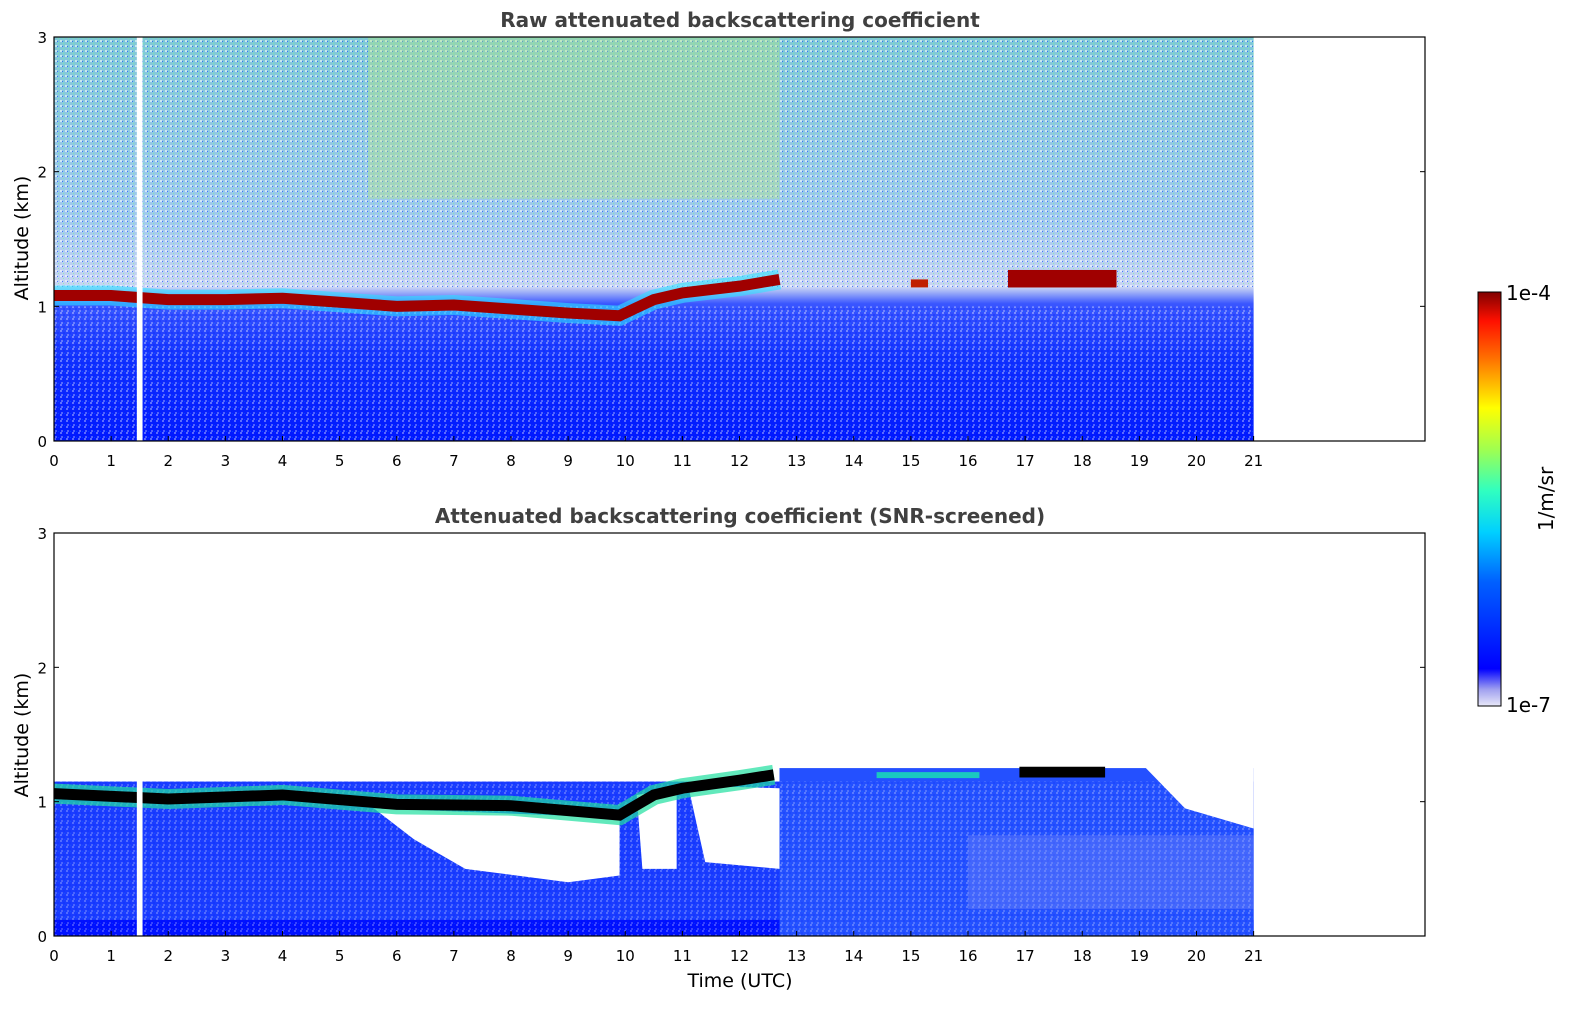  Describe the element at coordinates (654, 373) in the screenshot. I see `noise-texture` at that location.